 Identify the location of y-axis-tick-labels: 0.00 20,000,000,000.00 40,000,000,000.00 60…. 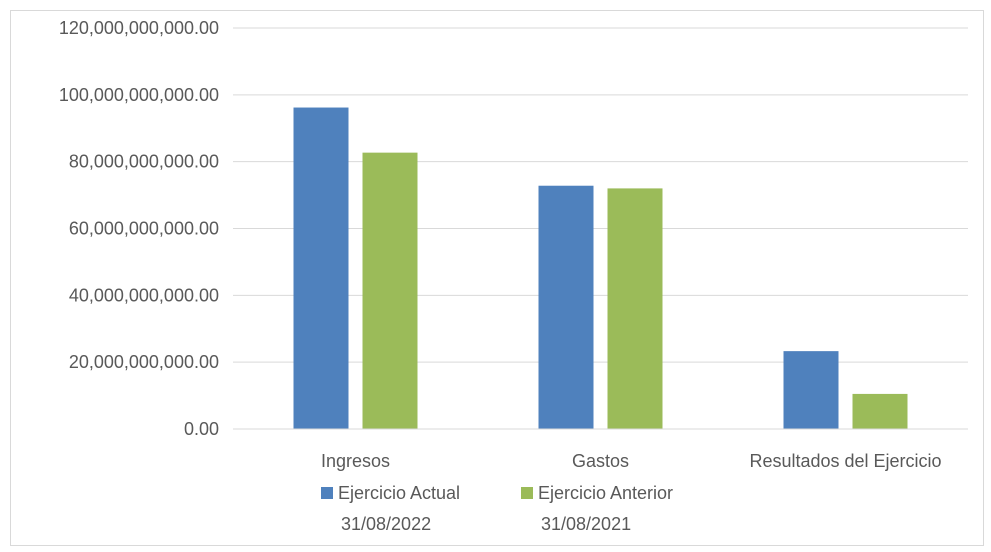
(139, 228).